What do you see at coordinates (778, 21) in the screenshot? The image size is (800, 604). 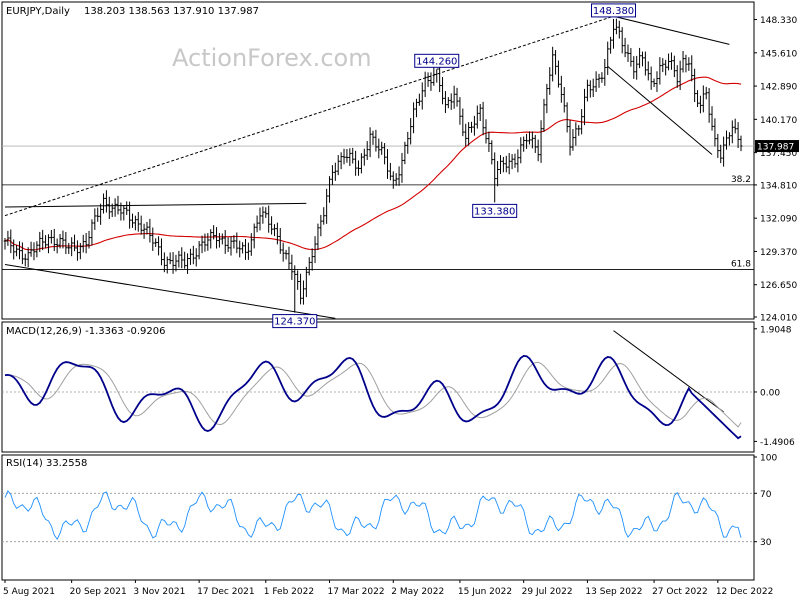 I see `price-ytick: 148.330` at bounding box center [778, 21].